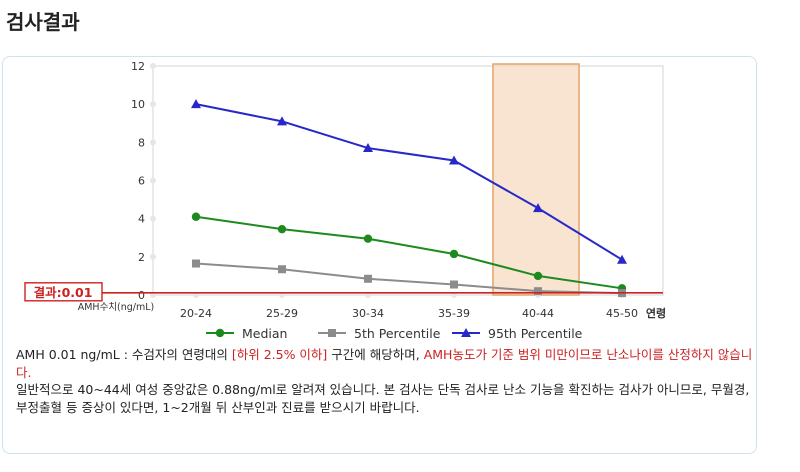 Image resolution: width=800 pixels, height=472 pixels. Describe the element at coordinates (43, 22) in the screenshot. I see `page-title: 검사결과` at that location.